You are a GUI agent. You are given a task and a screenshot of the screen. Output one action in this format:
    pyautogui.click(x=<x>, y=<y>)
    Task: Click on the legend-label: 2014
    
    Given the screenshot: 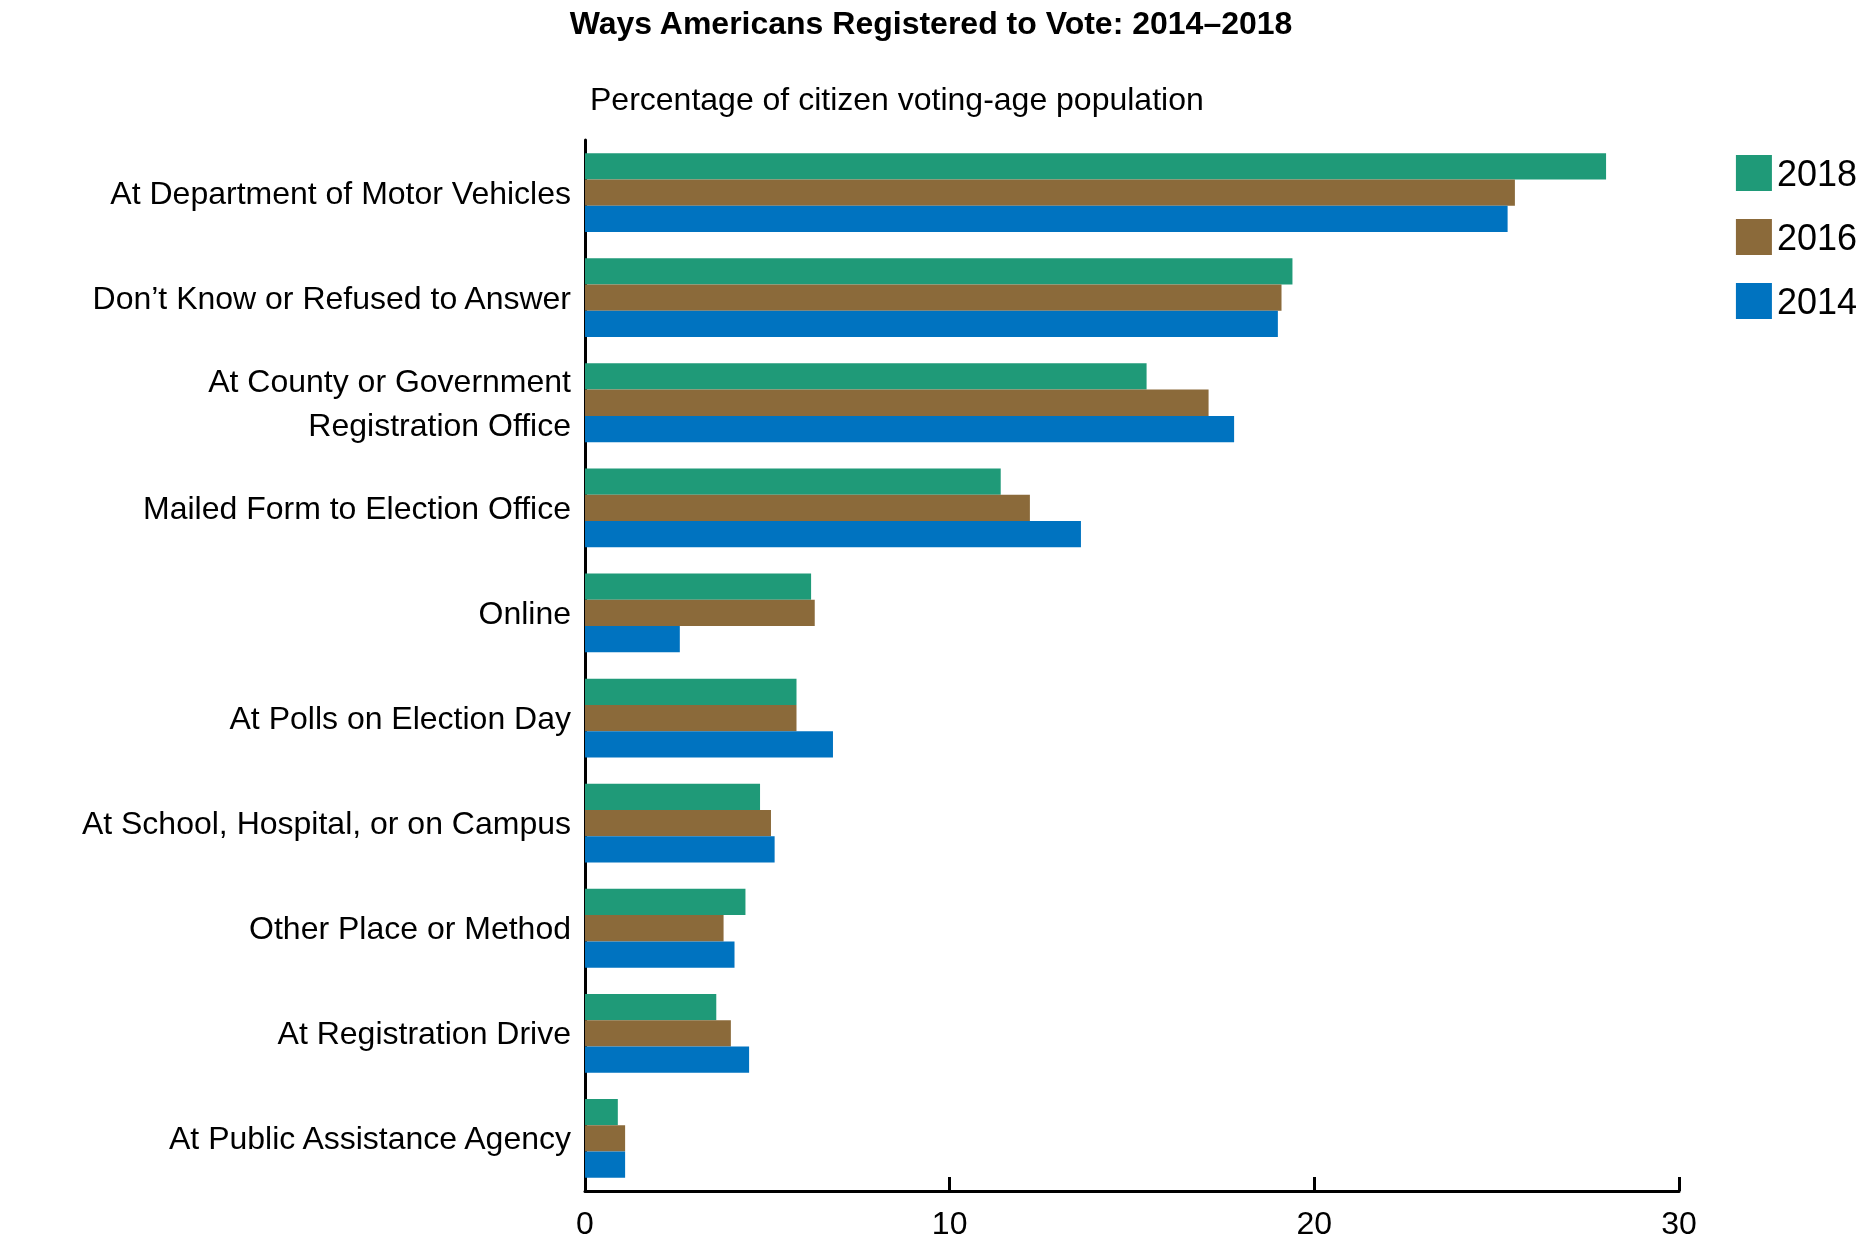 What is the action you would take?
    pyautogui.click(x=1817, y=301)
    